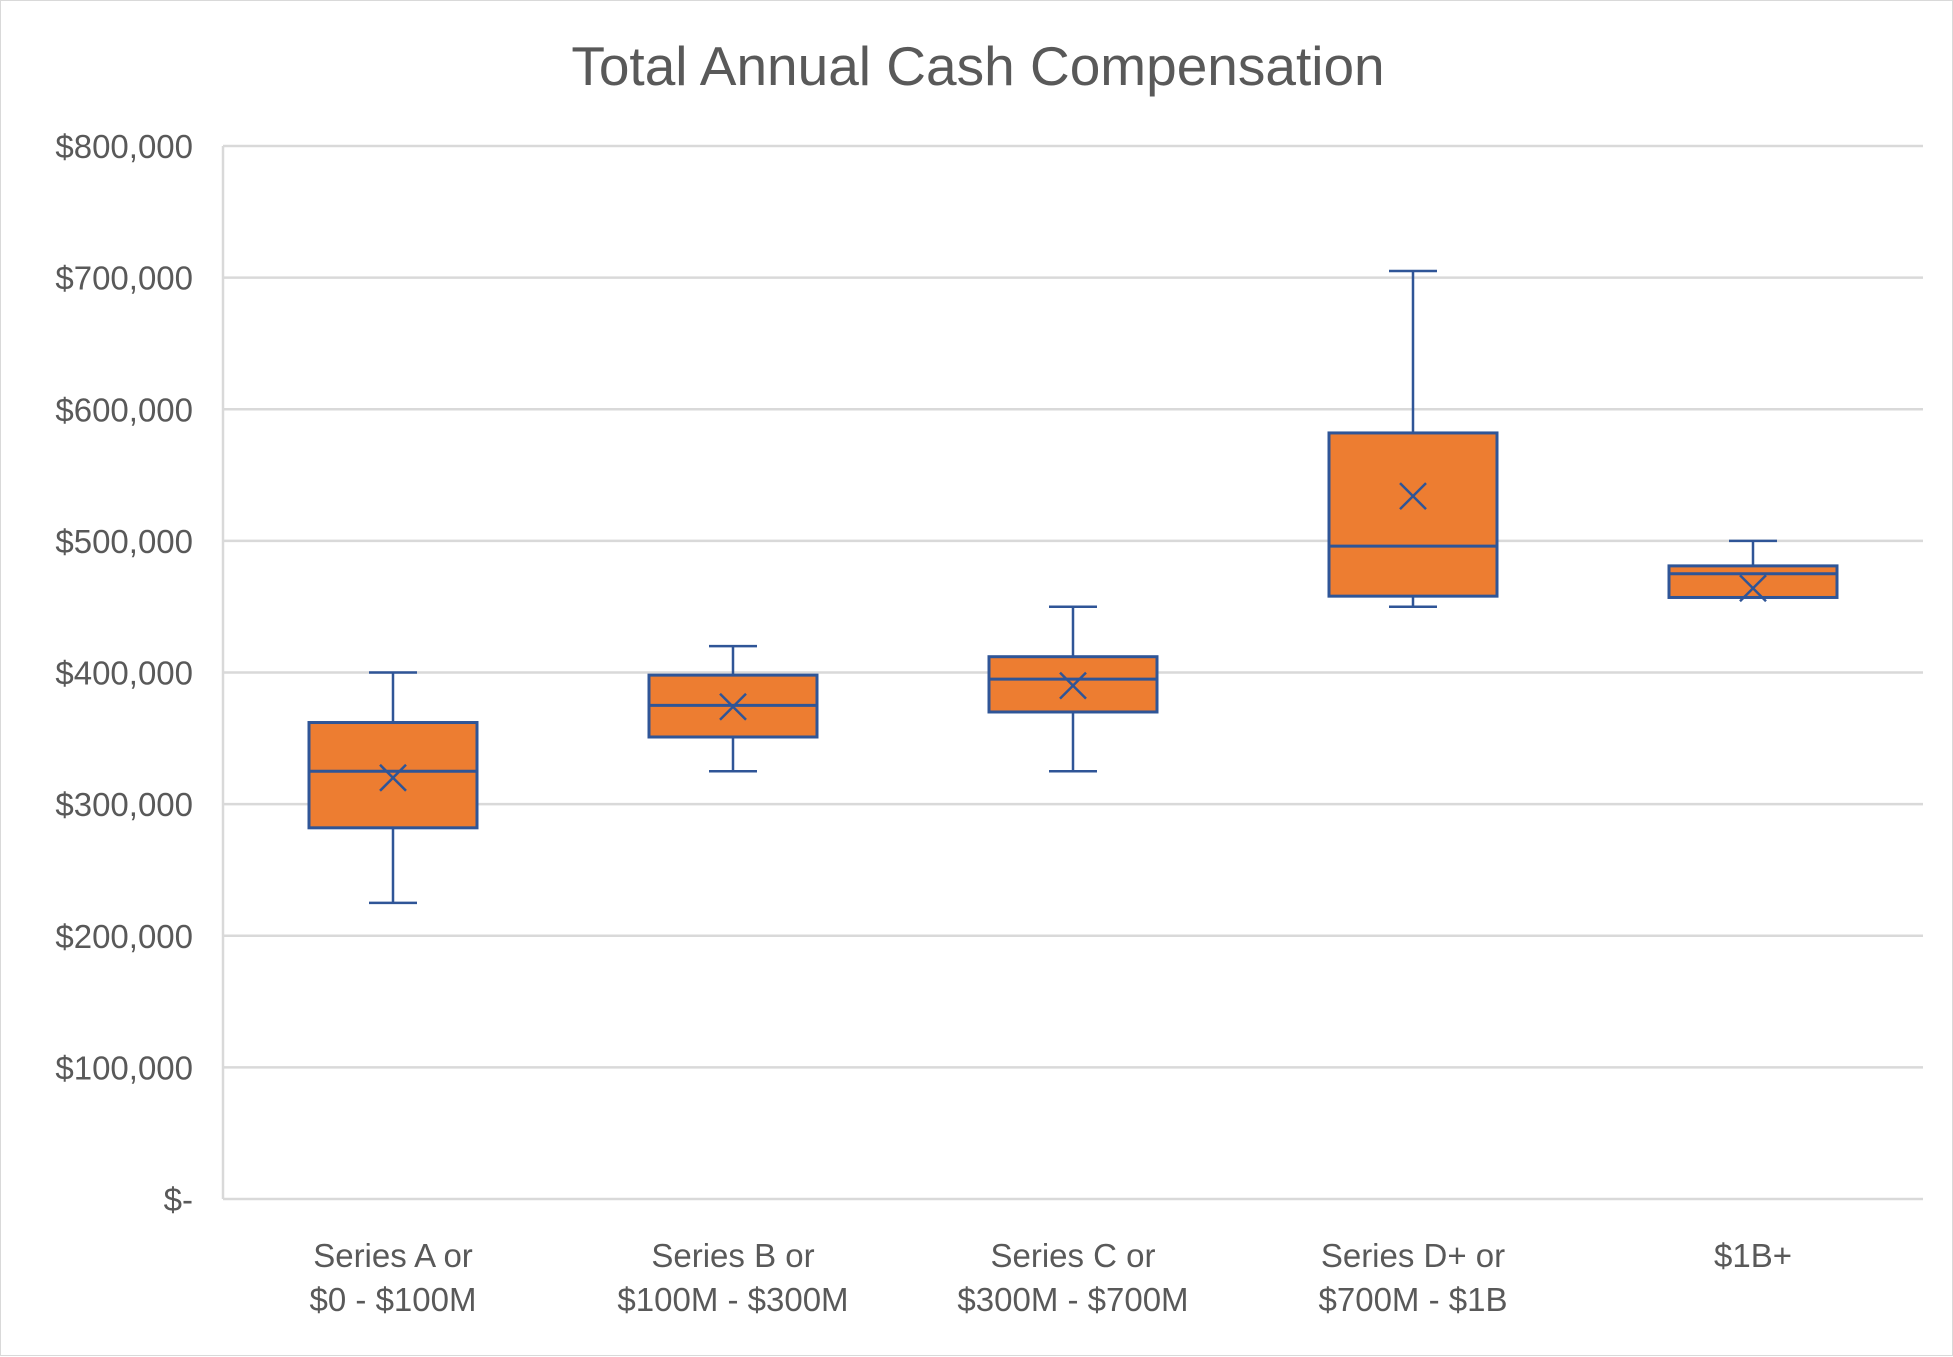 The width and height of the screenshot is (1953, 1357). I want to click on y-tick-label: $200,000, so click(124, 936).